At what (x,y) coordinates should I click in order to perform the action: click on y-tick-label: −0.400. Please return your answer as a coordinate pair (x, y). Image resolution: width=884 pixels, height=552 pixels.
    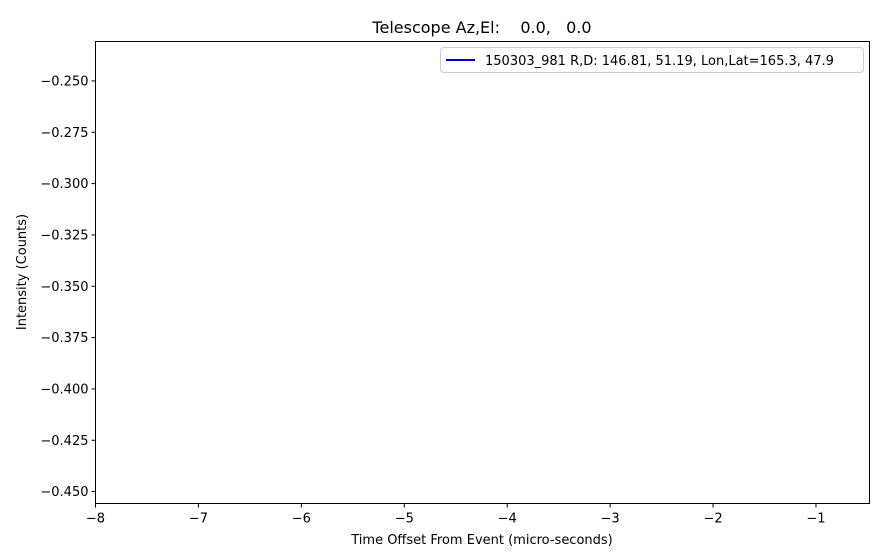
    Looking at the image, I should click on (64, 389).